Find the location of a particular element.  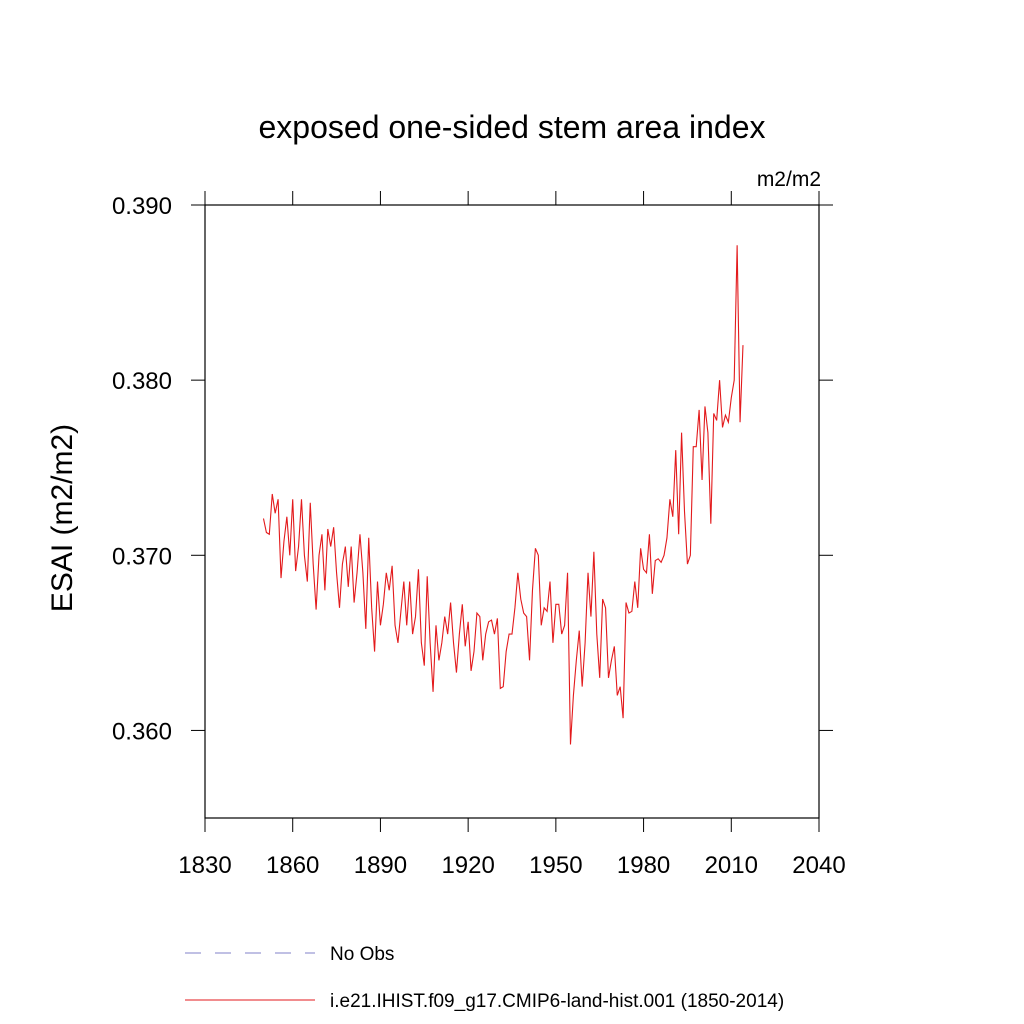

x-tick-label: 1950 is located at coordinates (555, 865).